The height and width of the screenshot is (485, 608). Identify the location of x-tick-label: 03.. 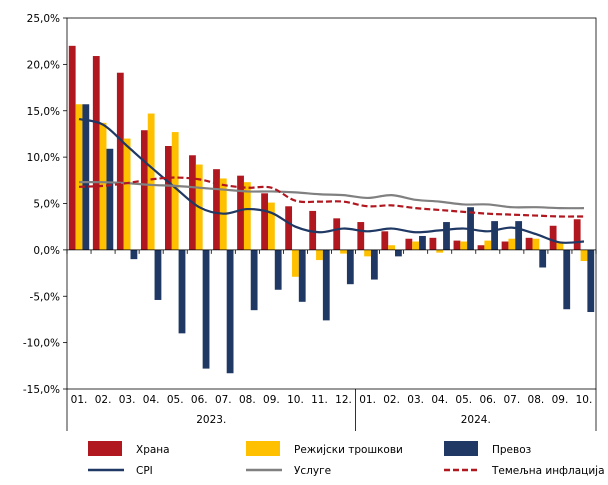
(415, 400).